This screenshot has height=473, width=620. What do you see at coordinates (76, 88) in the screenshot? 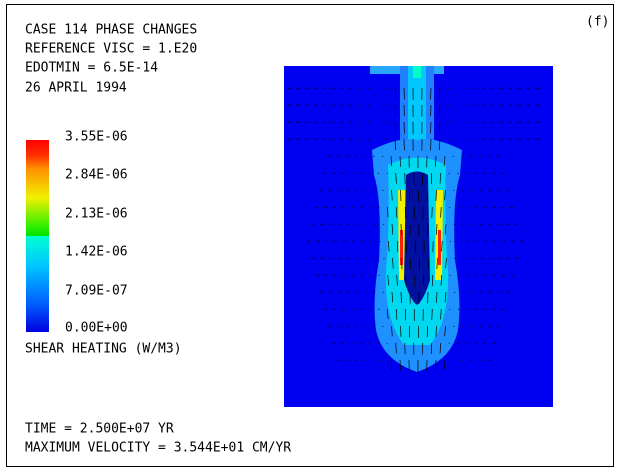
I see `header-line: 26 APRIL 1994` at bounding box center [76, 88].